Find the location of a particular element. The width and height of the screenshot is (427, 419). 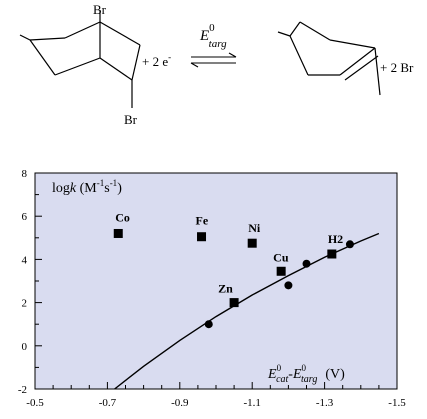

y-tick-label: 2 is located at coordinates (25, 304).